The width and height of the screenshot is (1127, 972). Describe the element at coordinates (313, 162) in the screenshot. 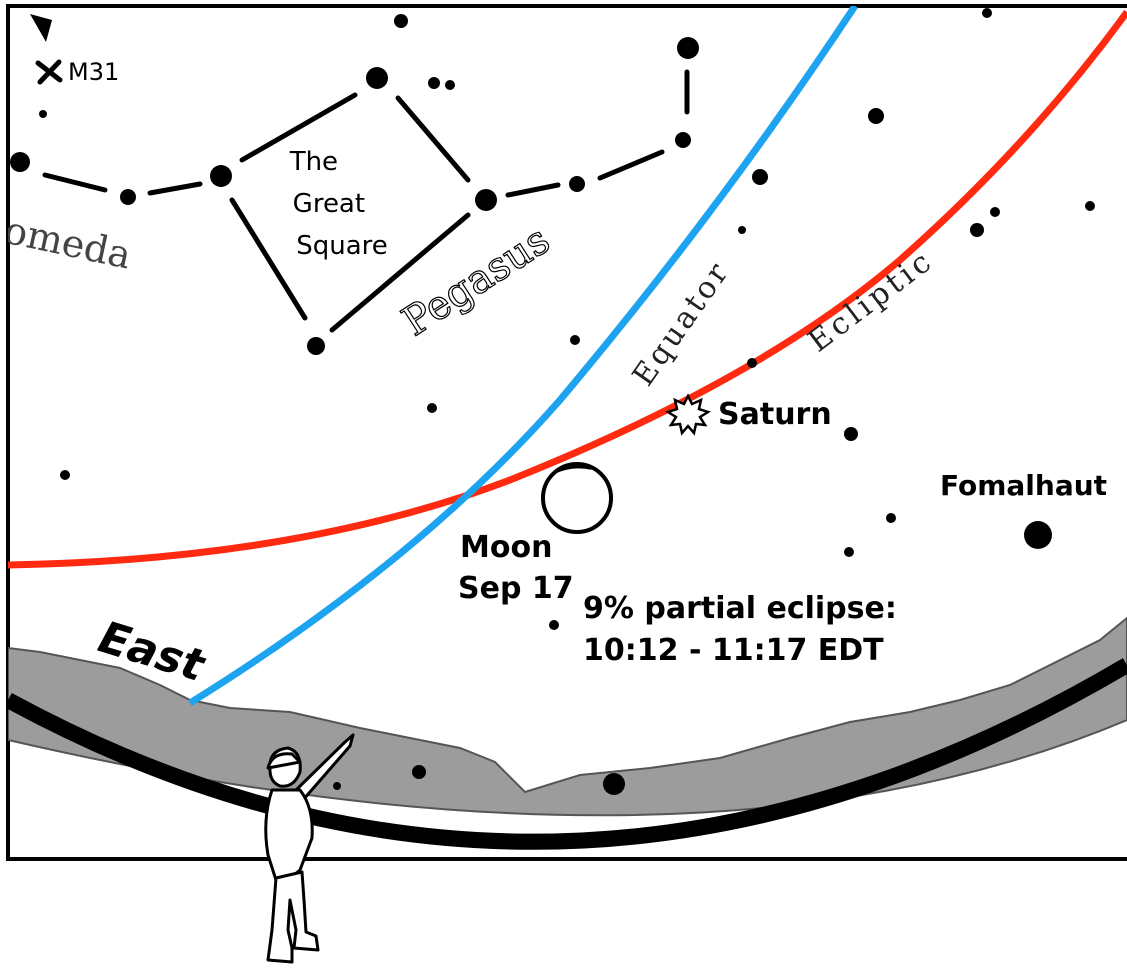

I see `great-square-line-1: The` at that location.